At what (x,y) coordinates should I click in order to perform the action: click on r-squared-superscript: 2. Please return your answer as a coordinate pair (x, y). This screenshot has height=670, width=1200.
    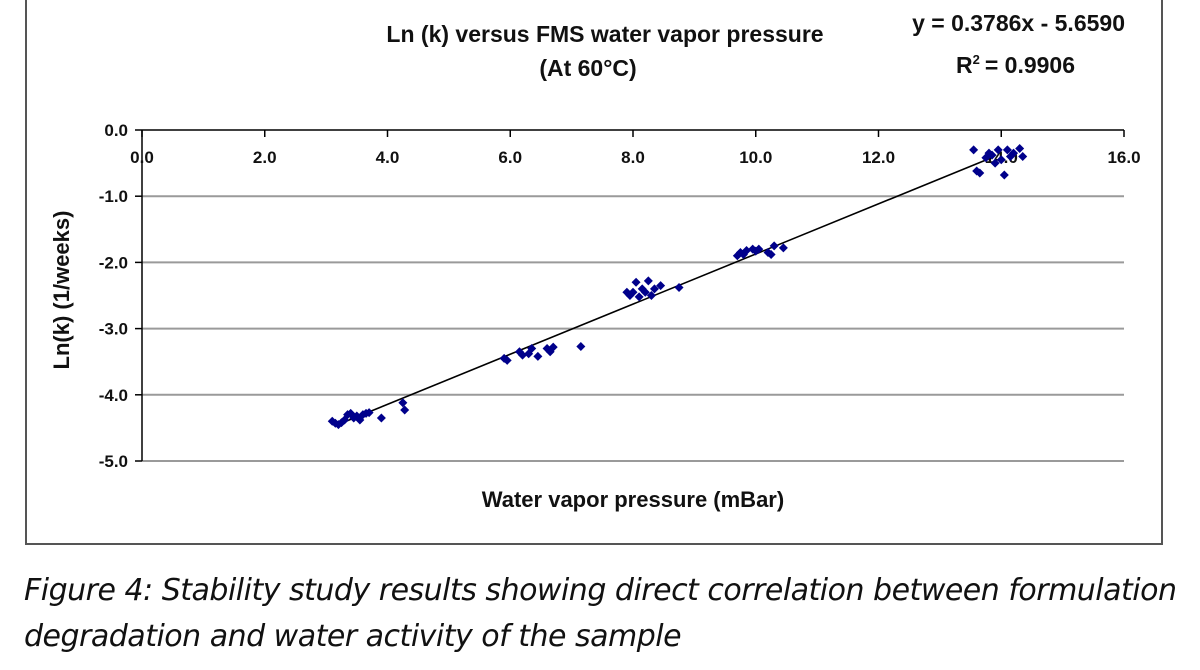
    Looking at the image, I should click on (976, 59).